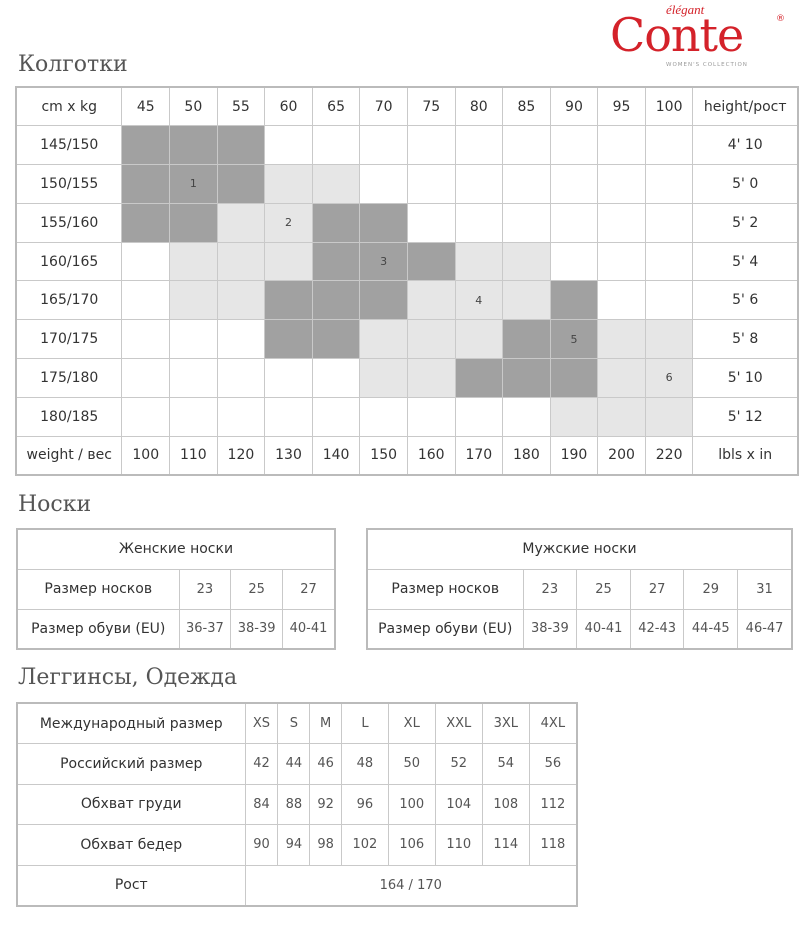 The width and height of the screenshot is (800, 926). What do you see at coordinates (241, 106) in the screenshot?
I see `weight-kg-header: 55` at bounding box center [241, 106].